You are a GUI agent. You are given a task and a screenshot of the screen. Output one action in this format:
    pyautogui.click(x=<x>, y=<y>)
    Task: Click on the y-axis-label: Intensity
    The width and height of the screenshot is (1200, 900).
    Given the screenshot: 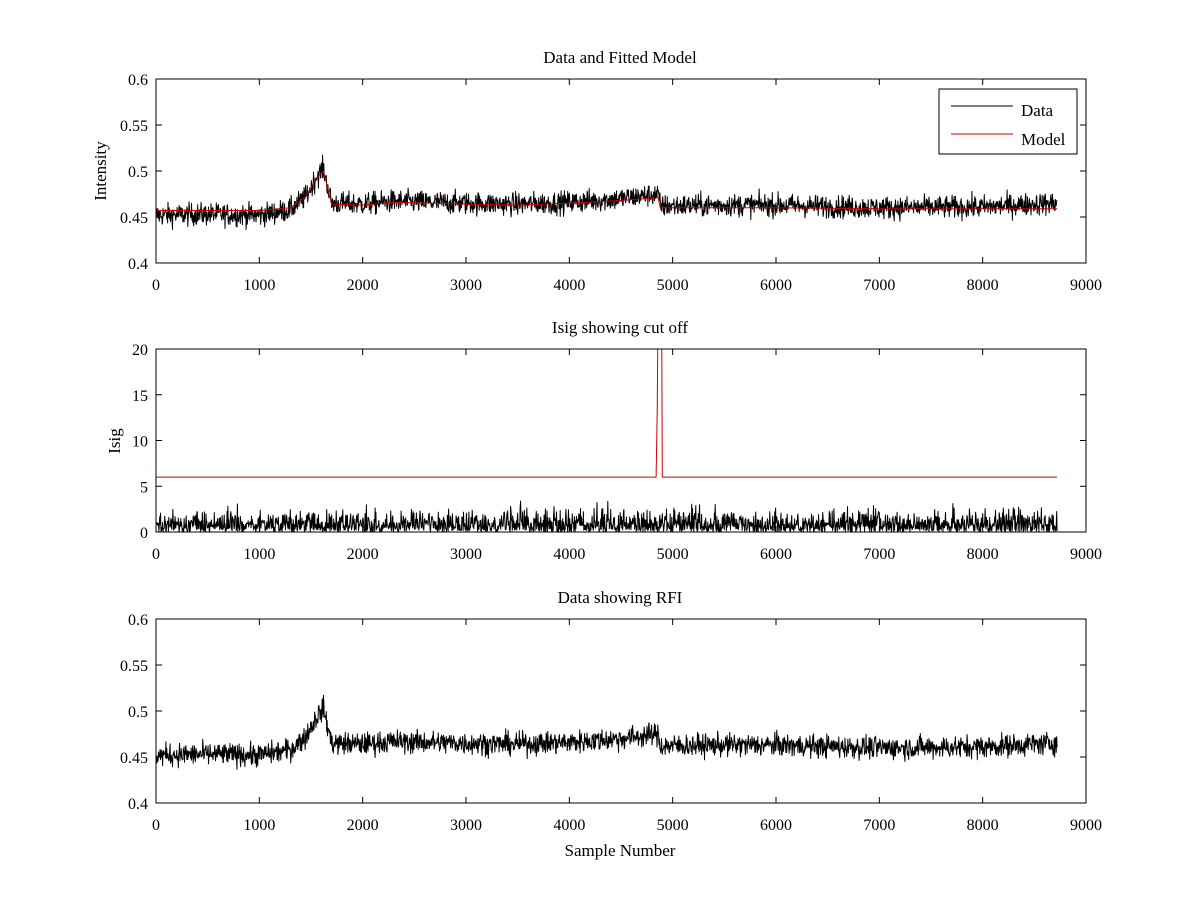 What is the action you would take?
    pyautogui.click(x=100, y=171)
    